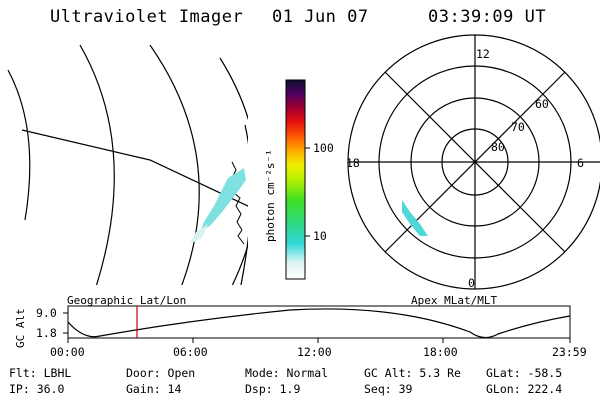  Describe the element at coordinates (46, 313) in the screenshot. I see `y-tick-9: 9.0` at that location.